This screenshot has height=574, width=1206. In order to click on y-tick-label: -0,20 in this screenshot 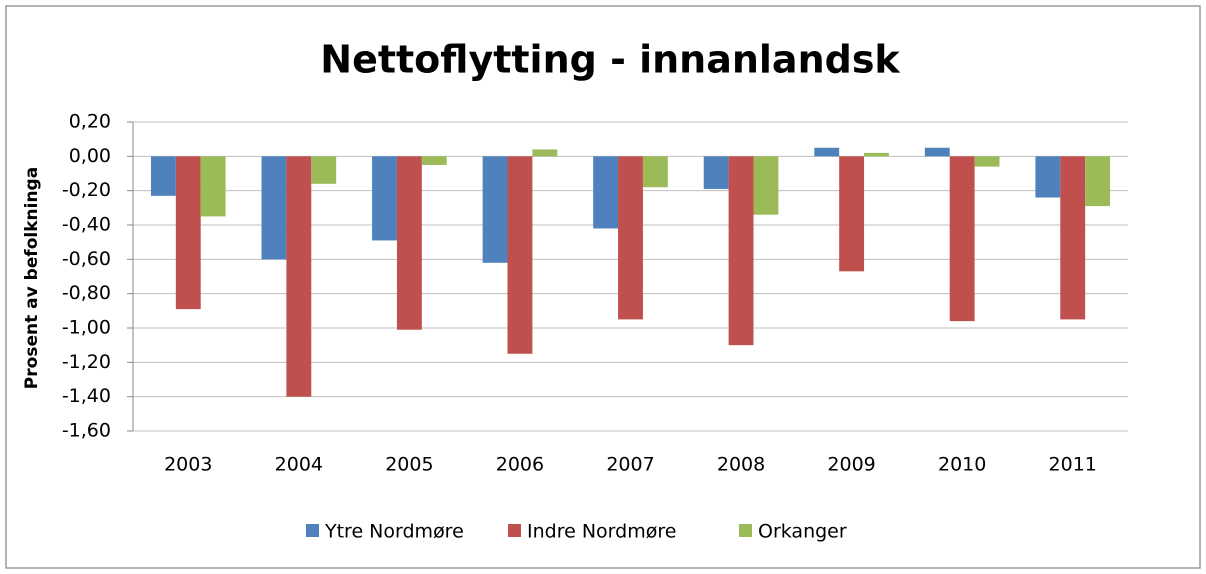, I will do `click(86, 190)`.